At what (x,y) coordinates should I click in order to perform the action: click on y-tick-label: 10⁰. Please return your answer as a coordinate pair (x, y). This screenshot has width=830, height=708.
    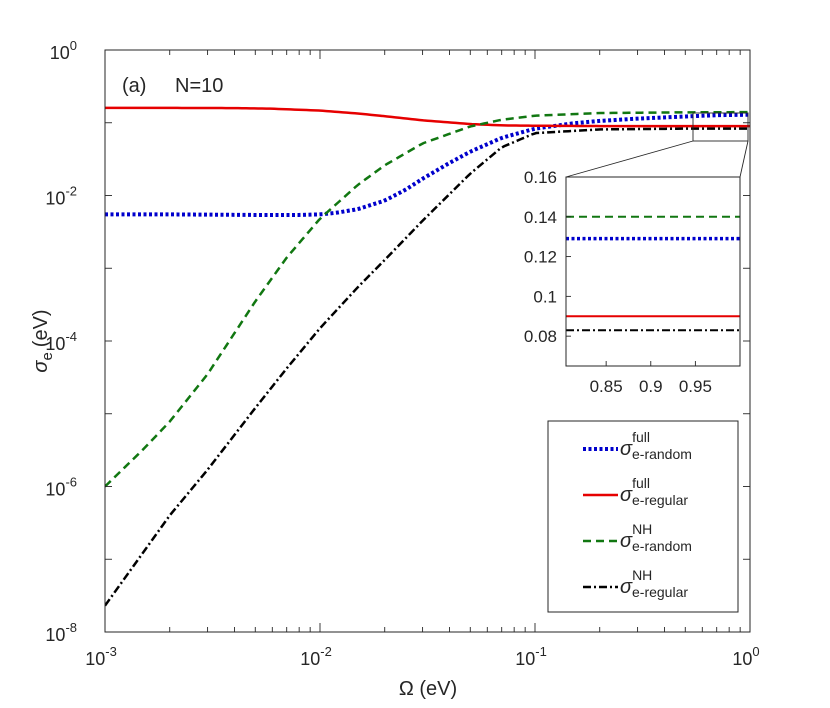
    Looking at the image, I should click on (63, 50).